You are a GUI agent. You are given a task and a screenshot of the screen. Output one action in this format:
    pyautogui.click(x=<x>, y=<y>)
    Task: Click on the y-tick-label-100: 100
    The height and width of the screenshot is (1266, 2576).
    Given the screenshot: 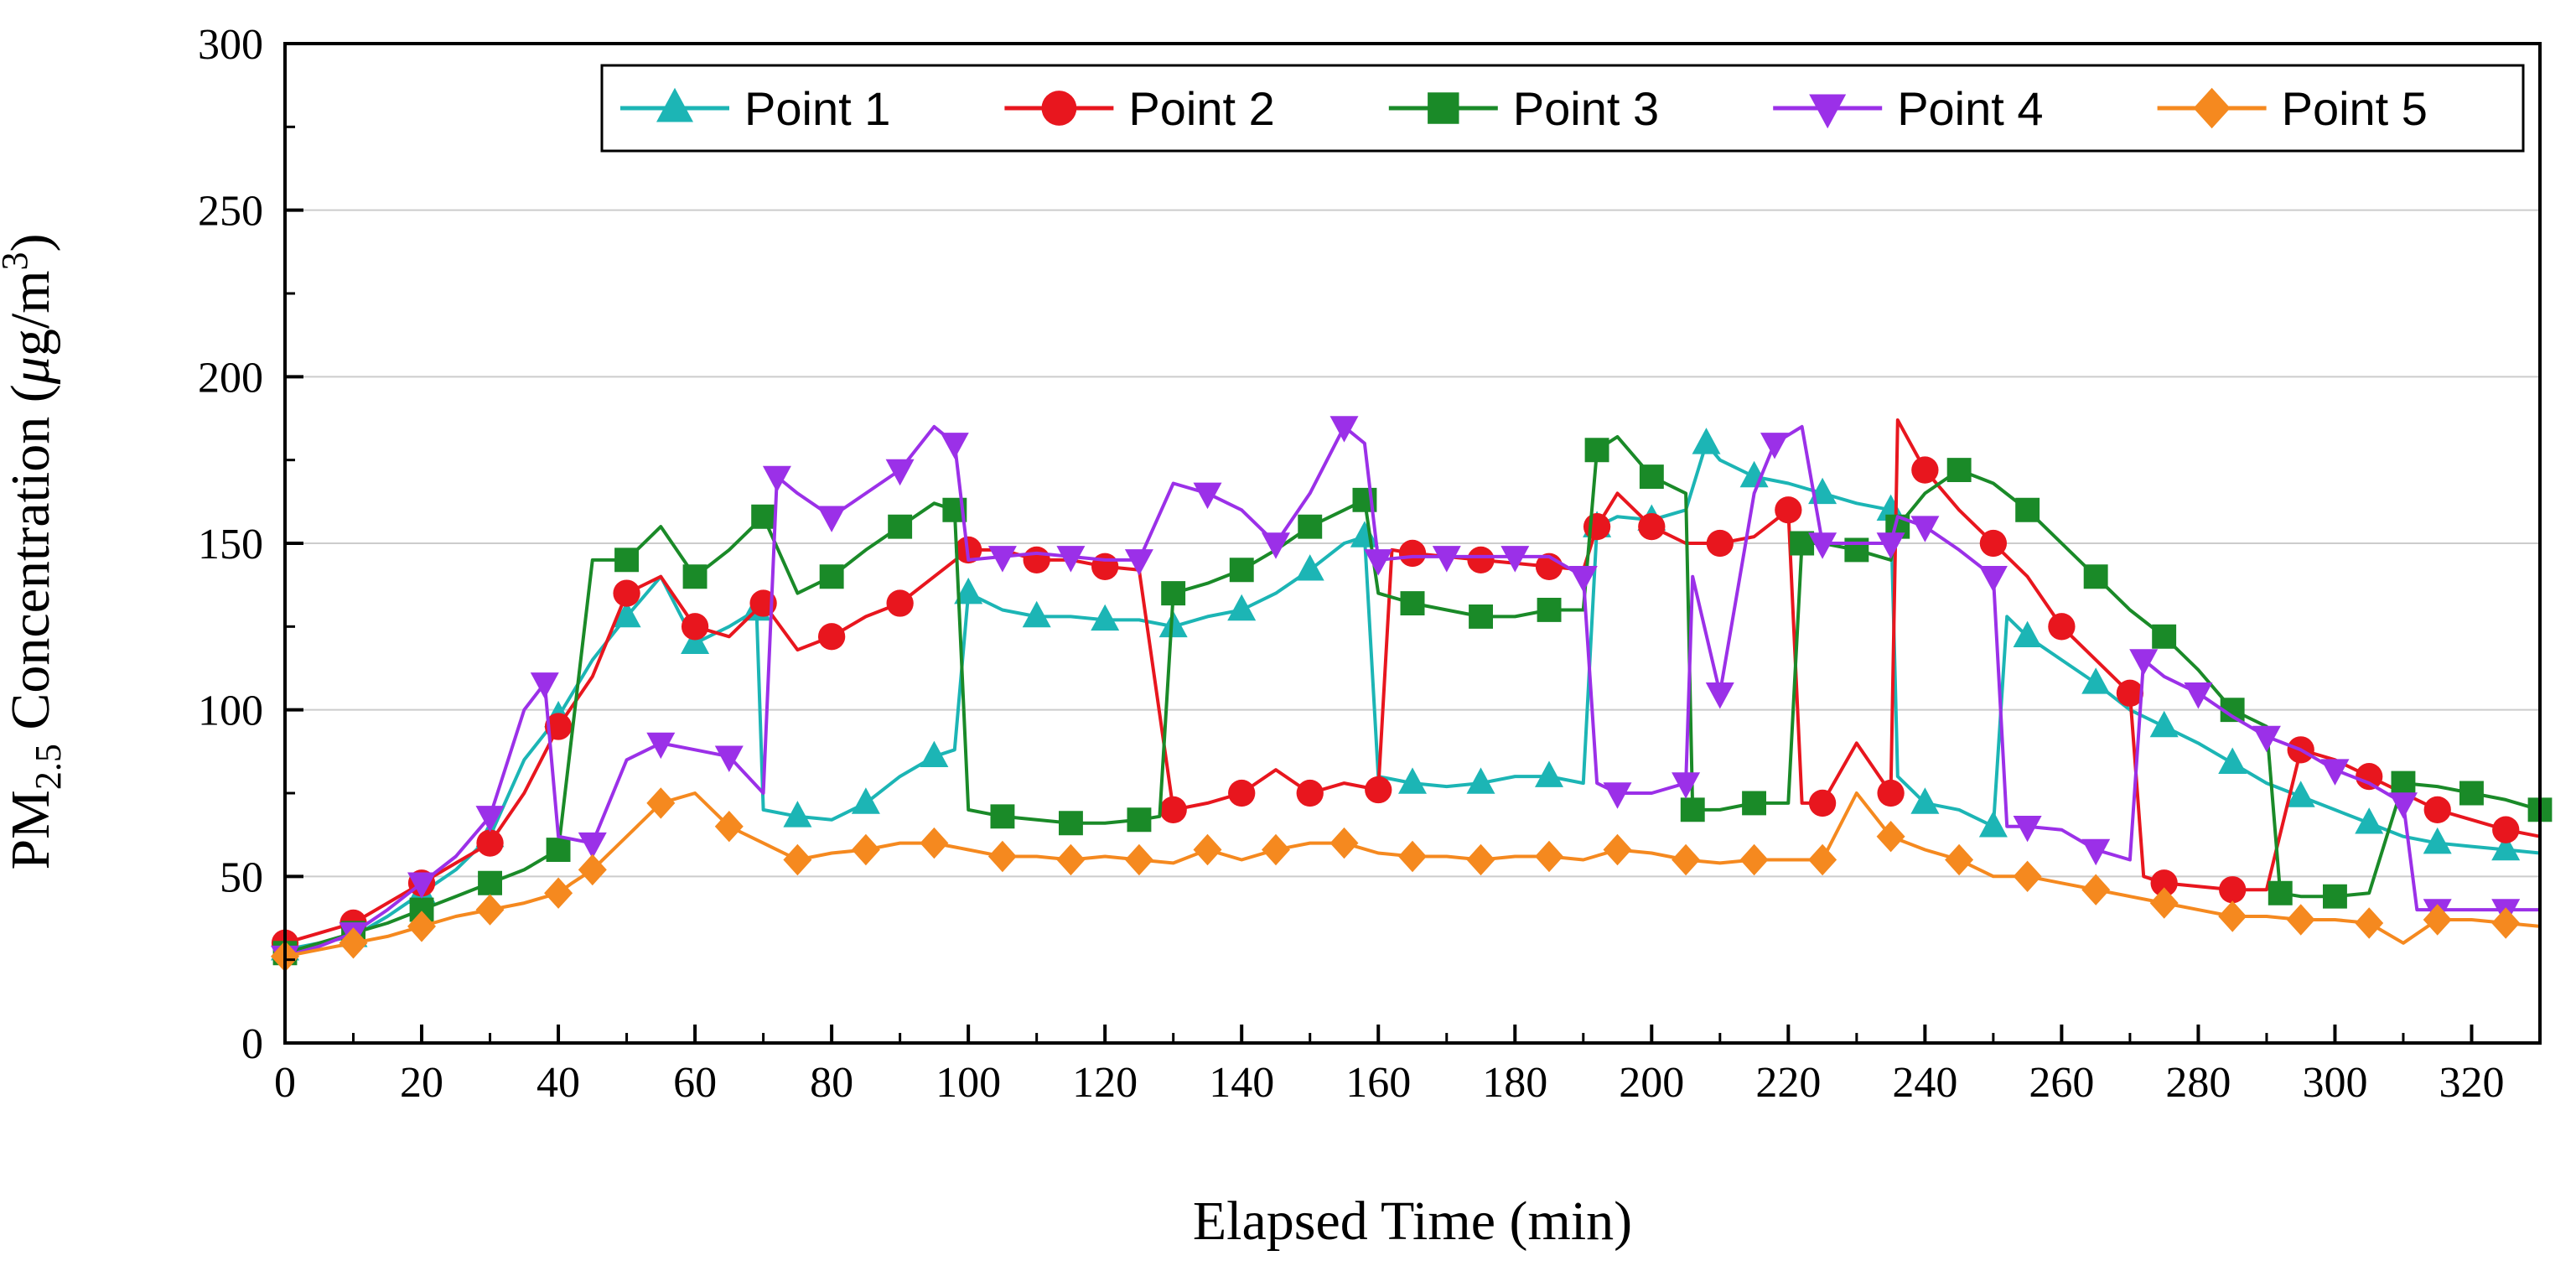 What is the action you would take?
    pyautogui.click(x=230, y=711)
    